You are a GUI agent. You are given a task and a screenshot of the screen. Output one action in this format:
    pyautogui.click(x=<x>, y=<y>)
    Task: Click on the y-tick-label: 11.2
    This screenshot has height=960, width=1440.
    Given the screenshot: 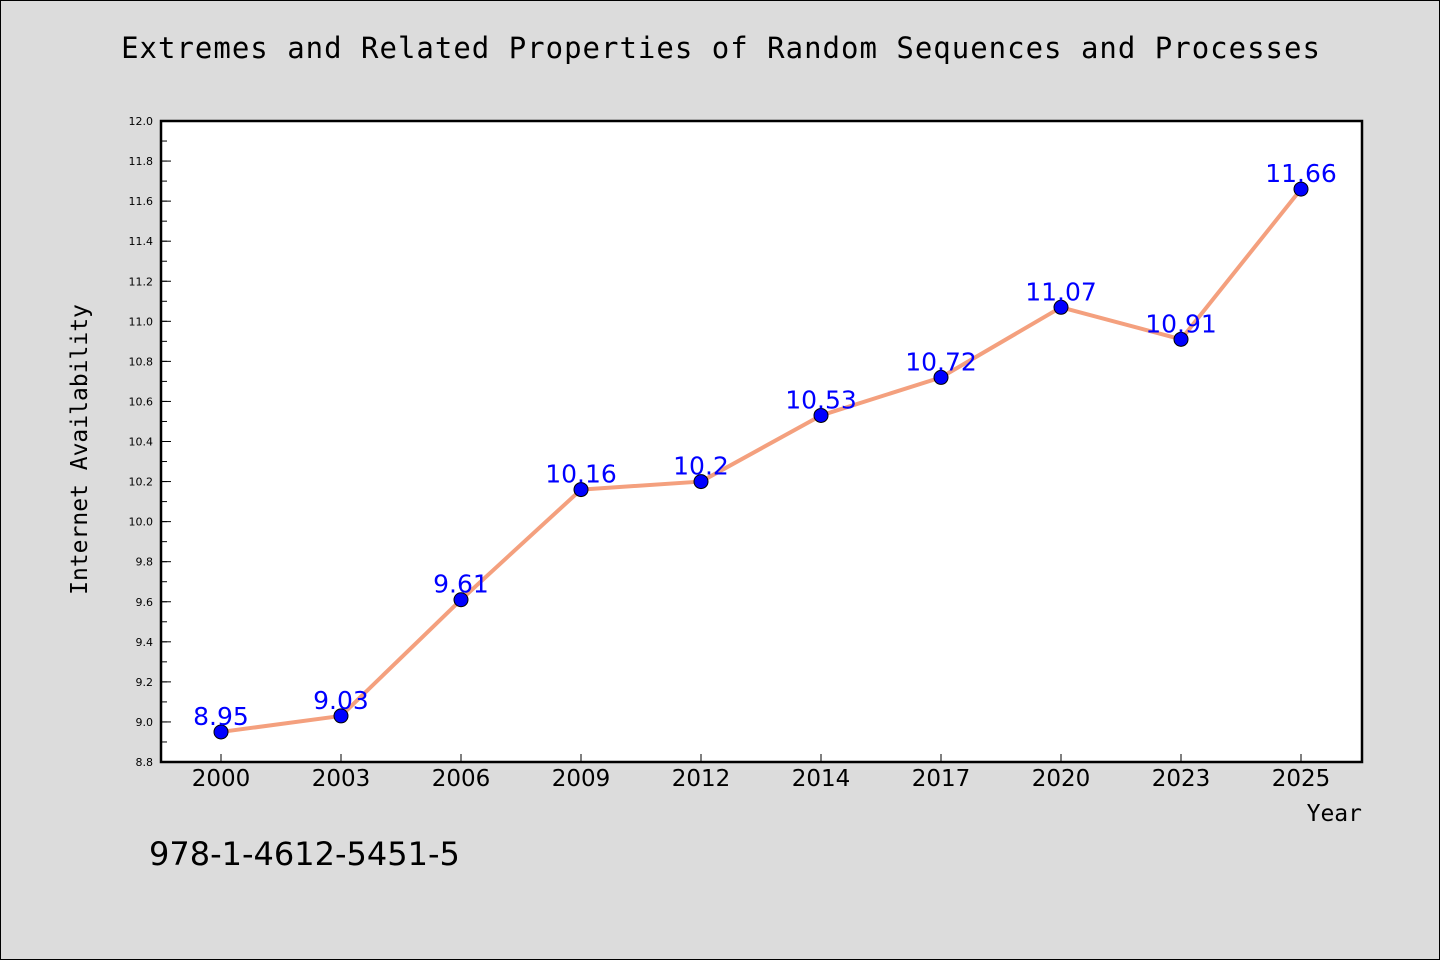 What is the action you would take?
    pyautogui.click(x=141, y=281)
    